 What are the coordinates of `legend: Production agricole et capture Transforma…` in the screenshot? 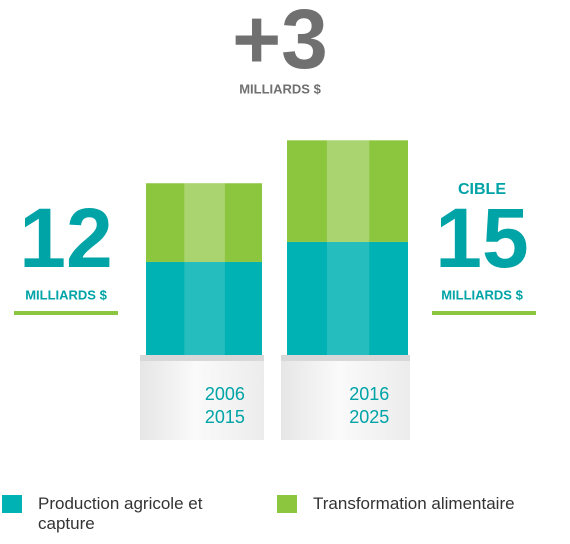 It's located at (285, 519).